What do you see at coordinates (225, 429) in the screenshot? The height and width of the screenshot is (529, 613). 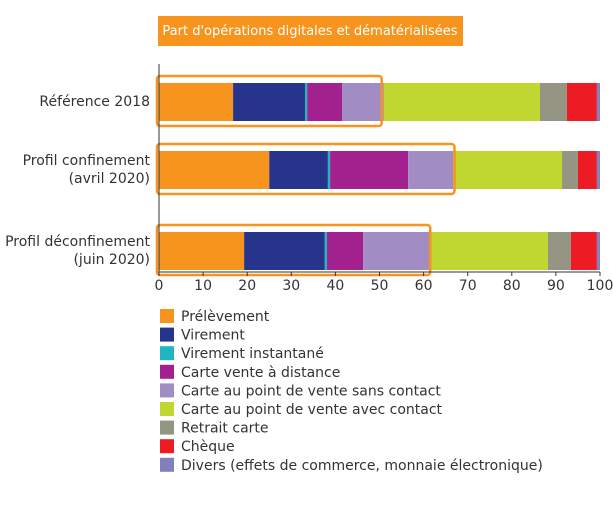 I see `legend-label: Retrait carte` at bounding box center [225, 429].